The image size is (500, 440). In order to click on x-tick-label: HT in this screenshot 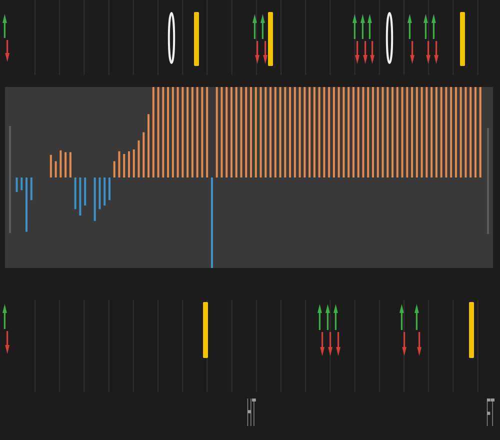, I will do `click(251, 413)`.